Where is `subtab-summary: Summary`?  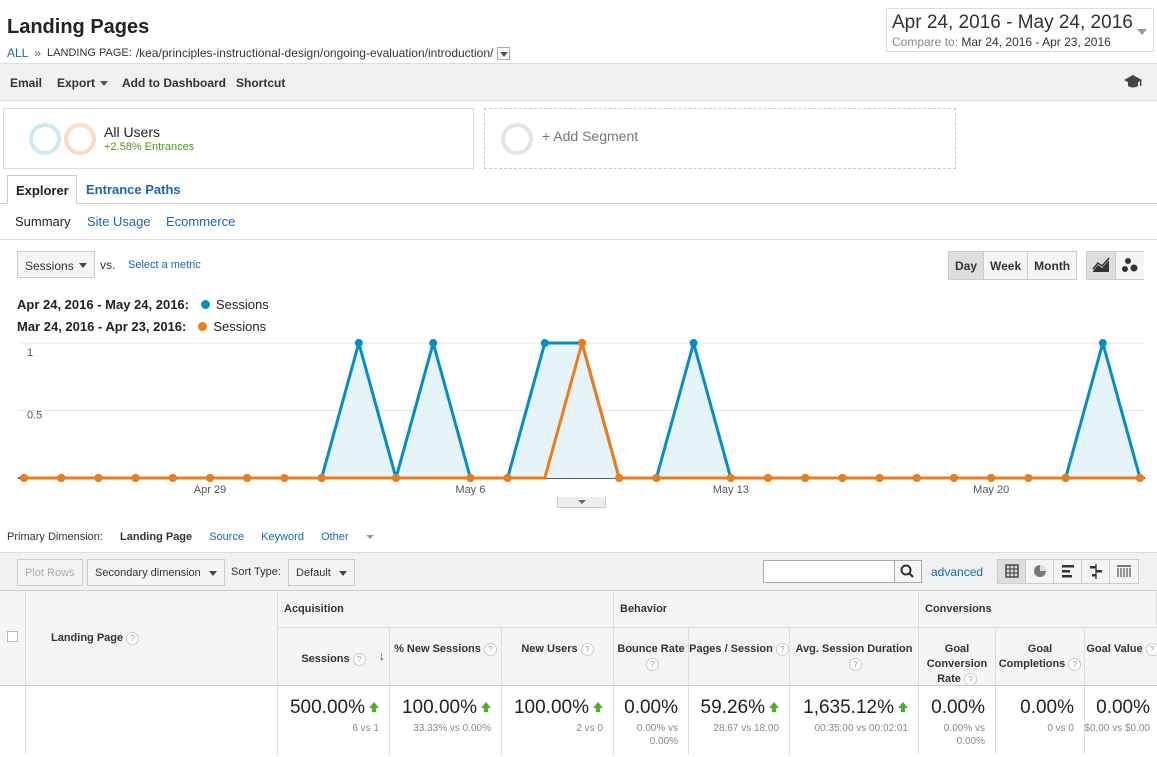
subtab-summary: Summary is located at coordinates (43, 221).